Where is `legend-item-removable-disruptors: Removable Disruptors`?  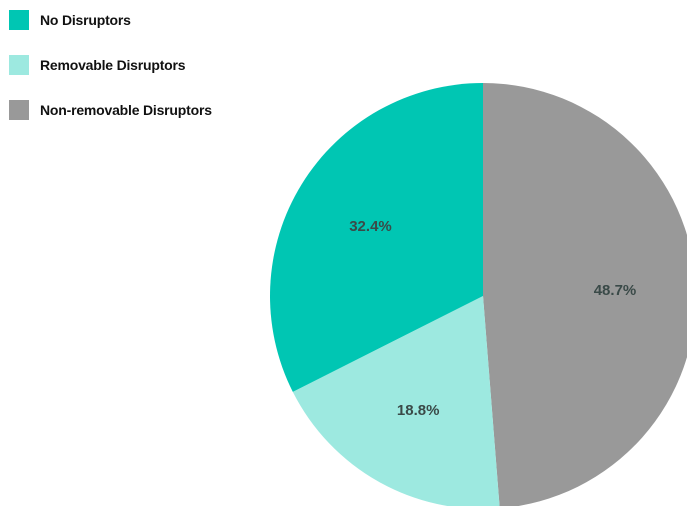
legend-item-removable-disruptors: Removable Disruptors is located at coordinates (110, 65).